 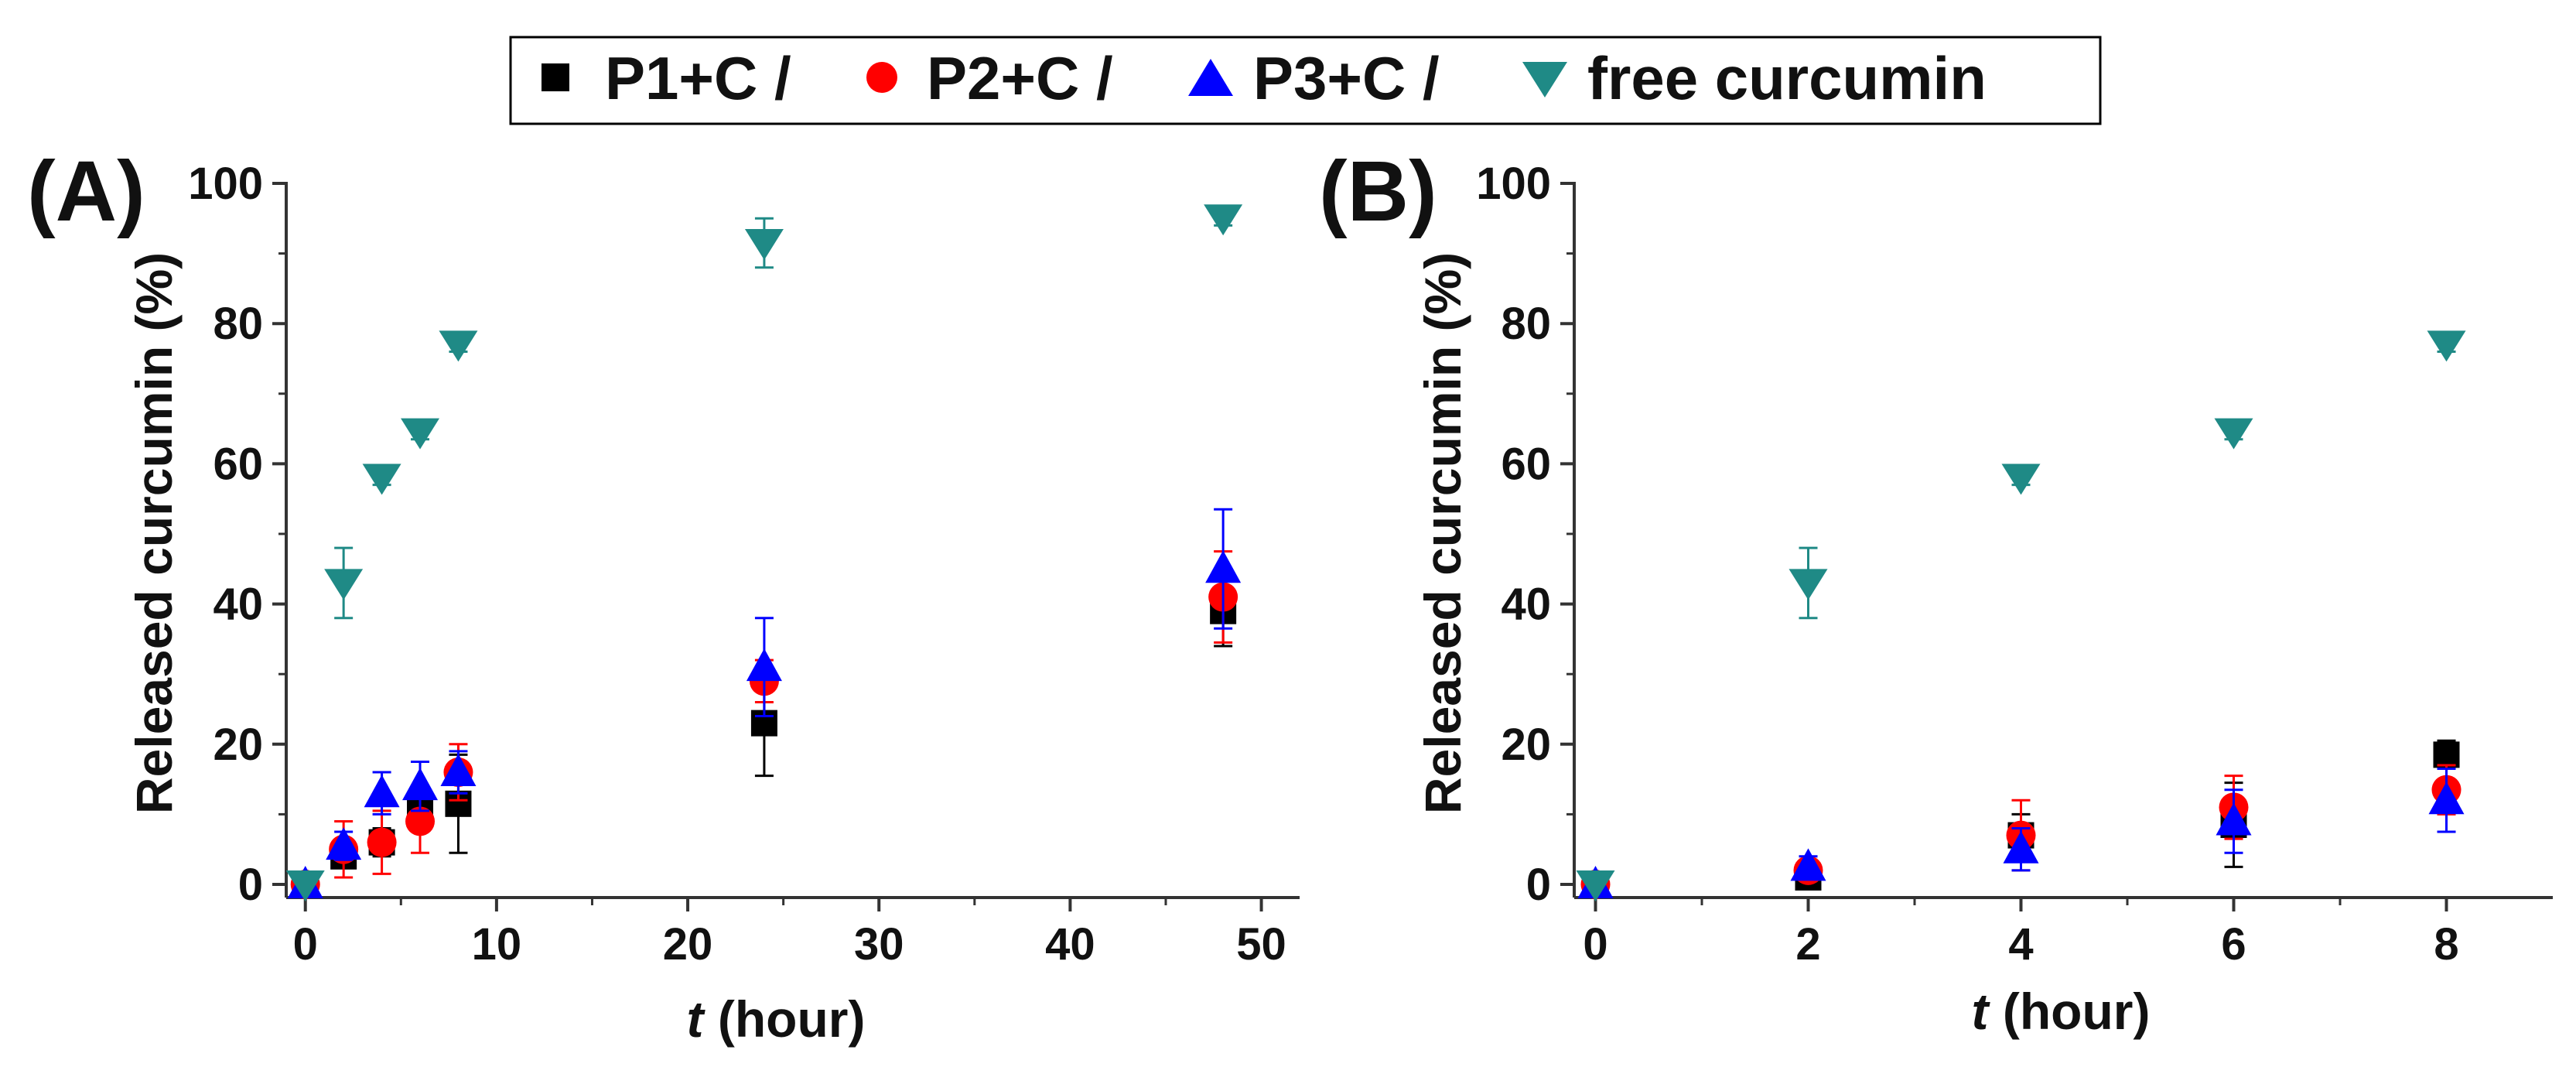 What do you see at coordinates (1526, 605) in the screenshot?
I see `panel-b-ytick-label: 40` at bounding box center [1526, 605].